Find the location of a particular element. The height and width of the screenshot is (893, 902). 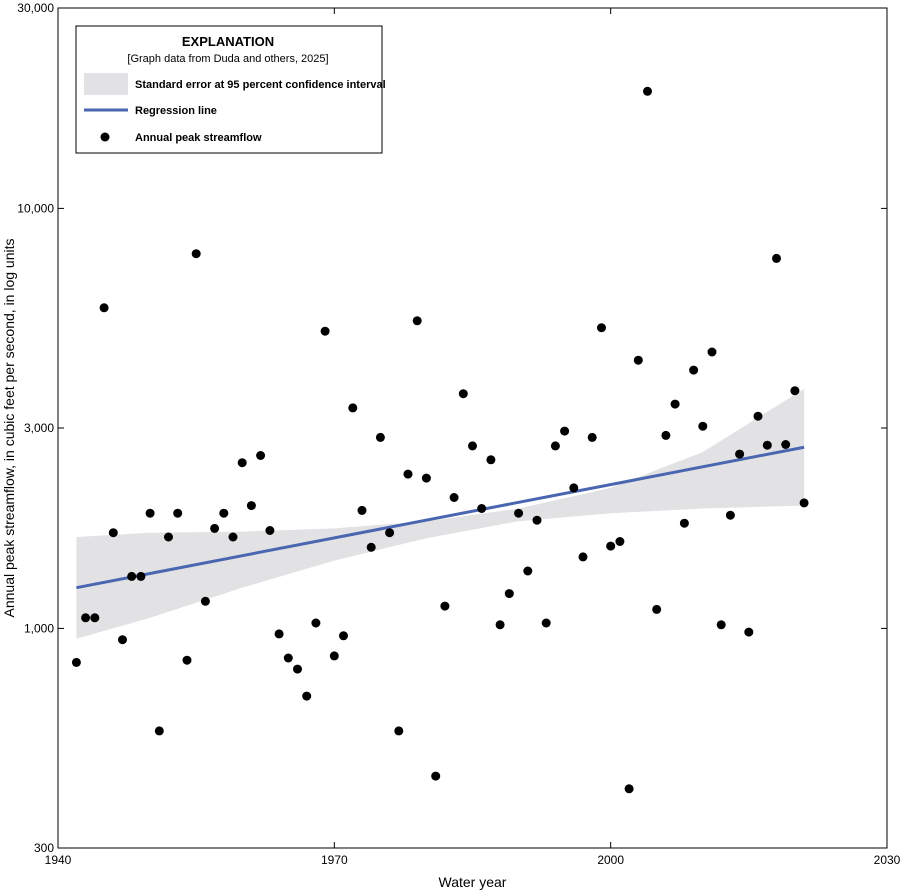

legend-title: EXPLANATION is located at coordinates (228, 41).